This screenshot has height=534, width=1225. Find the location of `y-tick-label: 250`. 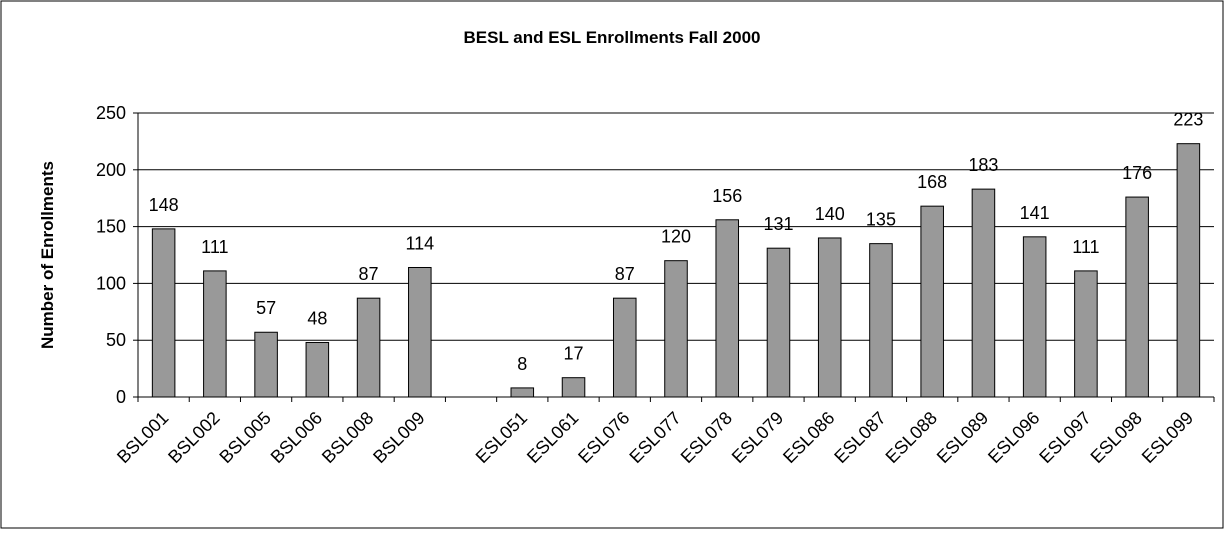

y-tick-label: 250 is located at coordinates (111, 113).